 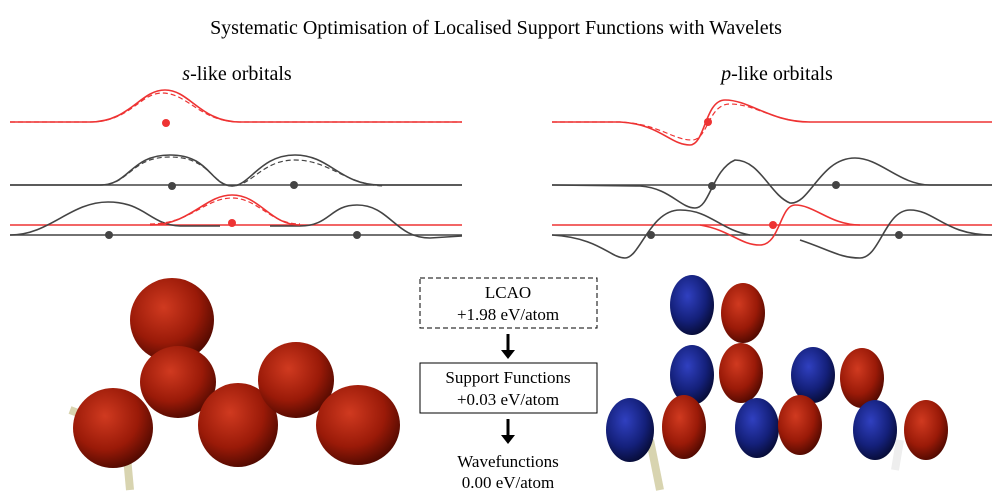 What do you see at coordinates (508, 388) in the screenshot?
I see `support-box` at bounding box center [508, 388].